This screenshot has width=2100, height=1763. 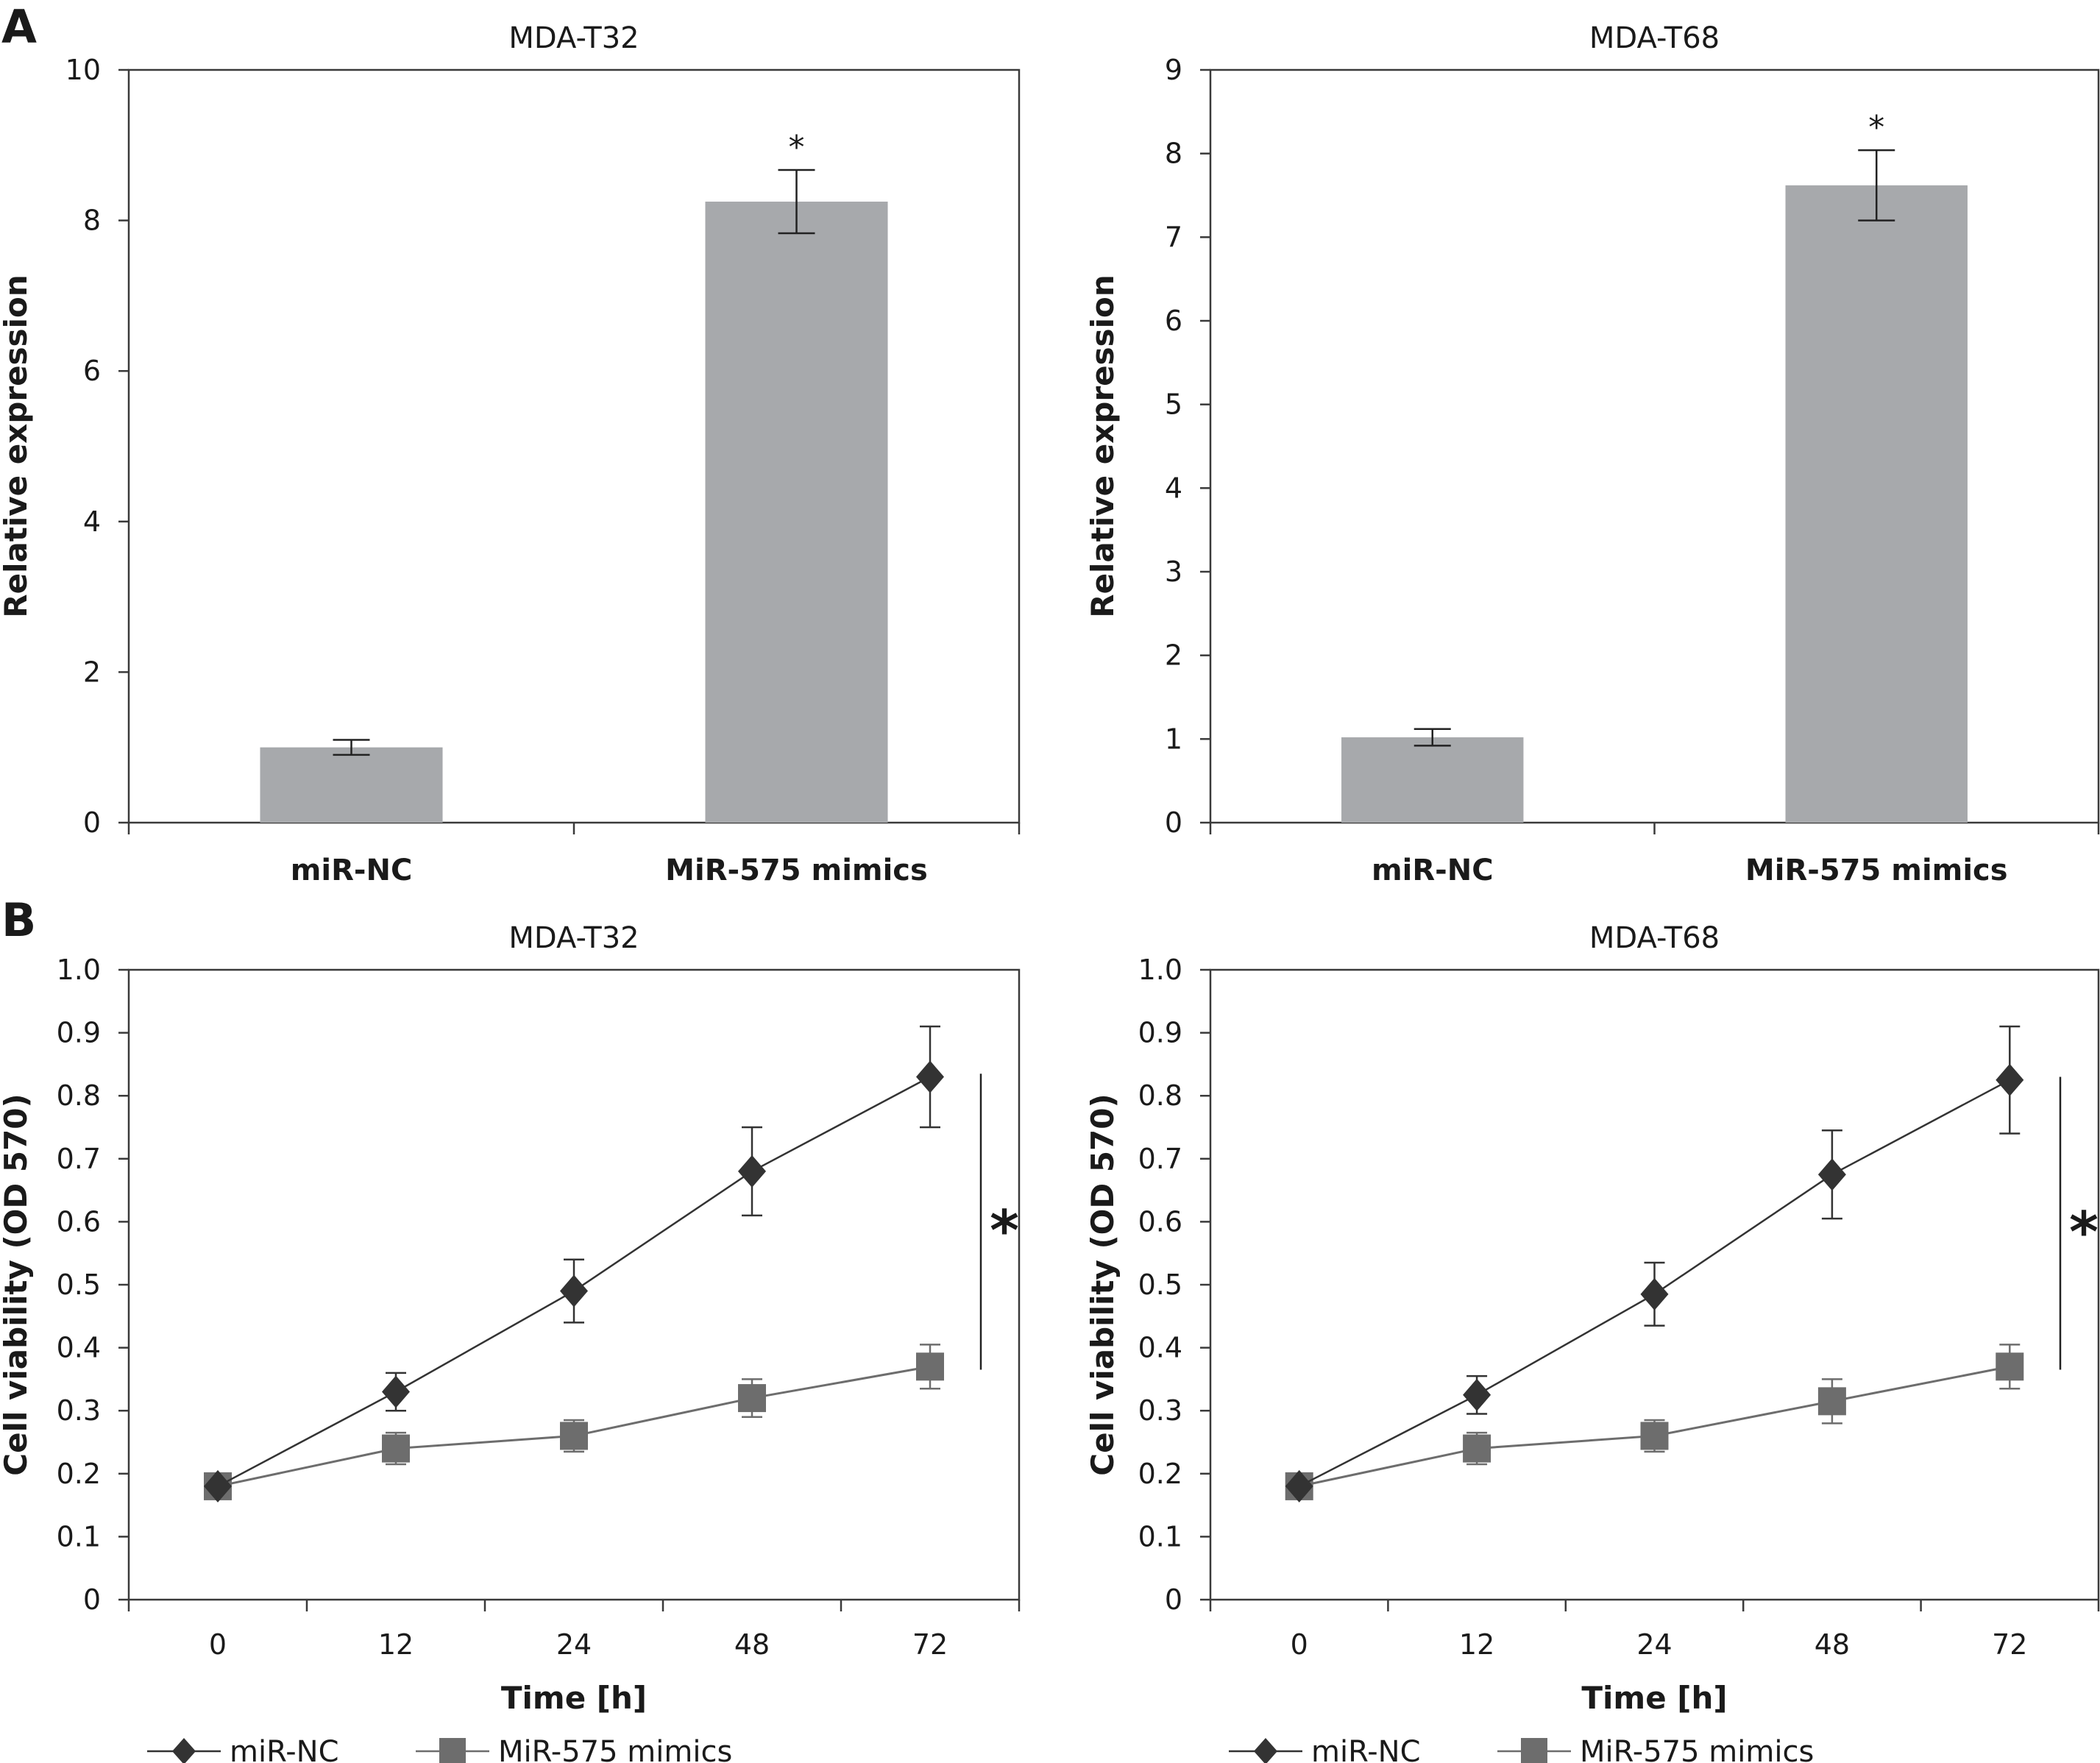 What do you see at coordinates (1174, 237) in the screenshot?
I see `y-tick-label: 7` at bounding box center [1174, 237].